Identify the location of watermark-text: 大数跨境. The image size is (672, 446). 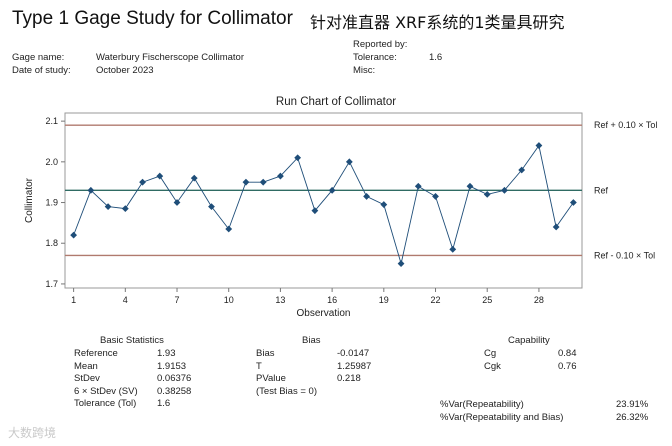
(32, 433).